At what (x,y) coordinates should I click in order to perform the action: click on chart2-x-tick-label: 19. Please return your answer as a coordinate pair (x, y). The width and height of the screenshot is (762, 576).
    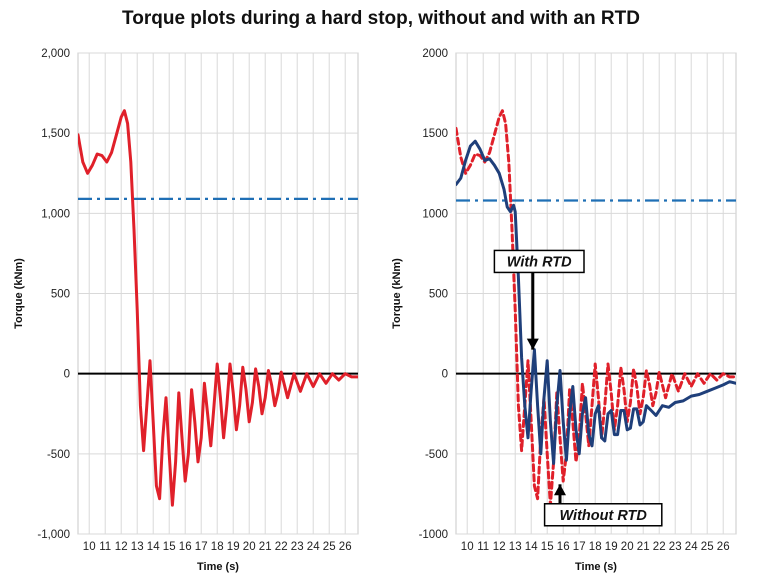
    Looking at the image, I should click on (611, 547).